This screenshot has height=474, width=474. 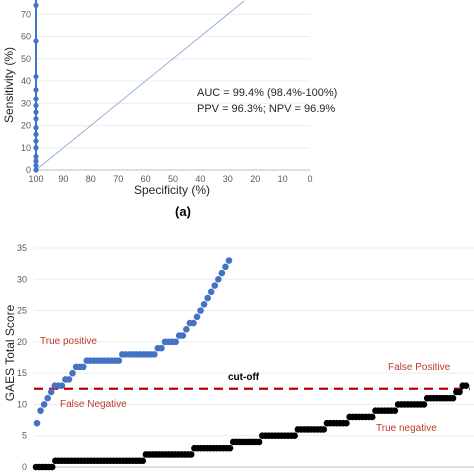 I want to click on gaes-y-tick-label: 0, so click(x=24, y=467).